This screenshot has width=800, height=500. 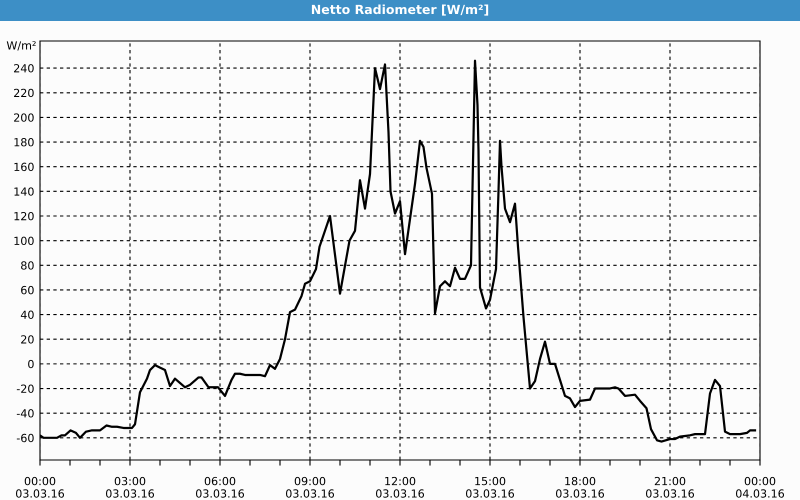 I want to click on y-tick-label: 160, so click(x=24, y=167).